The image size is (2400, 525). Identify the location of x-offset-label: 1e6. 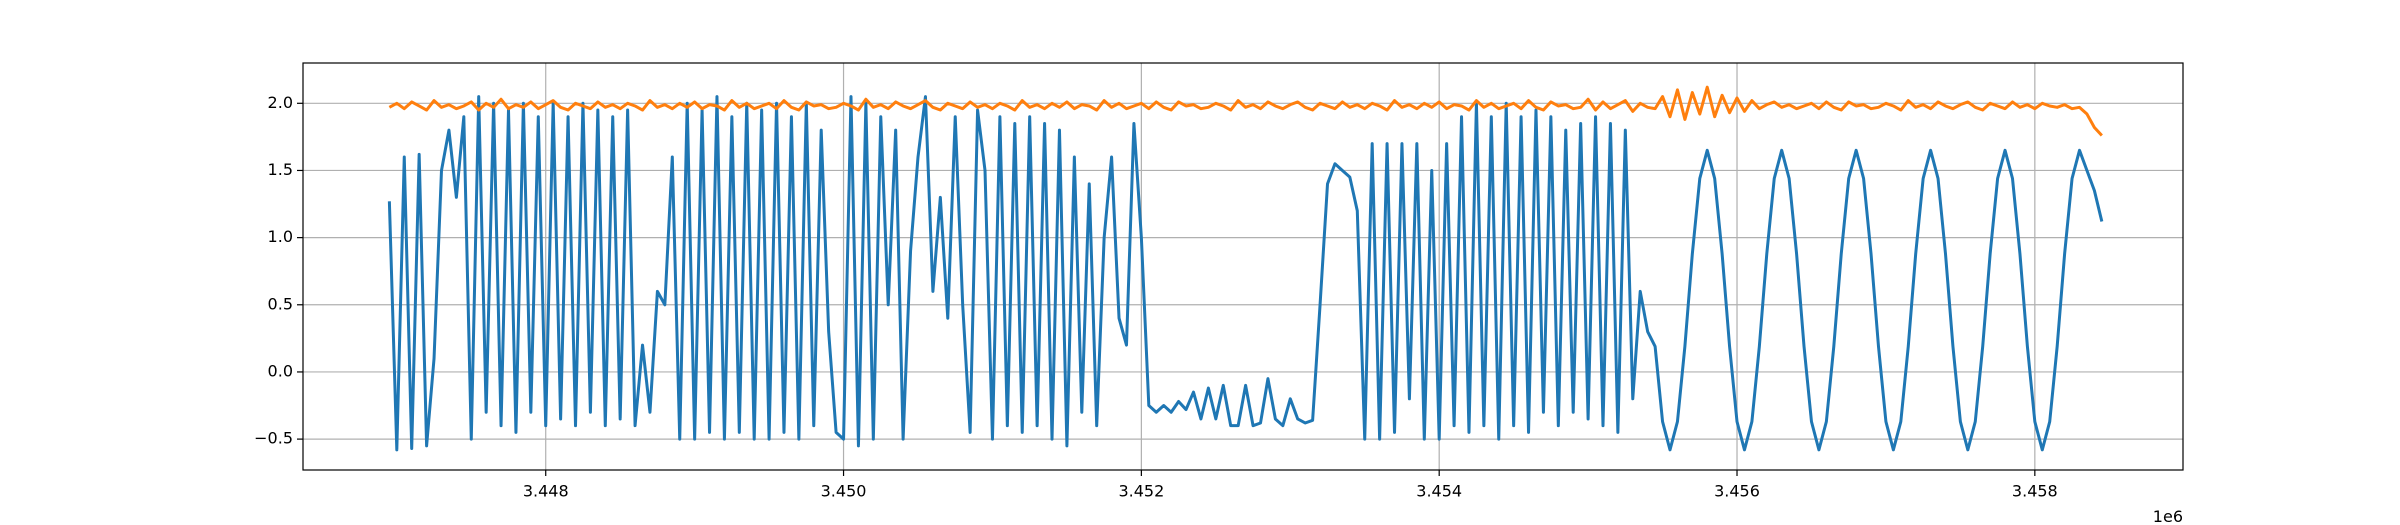
(2168, 516).